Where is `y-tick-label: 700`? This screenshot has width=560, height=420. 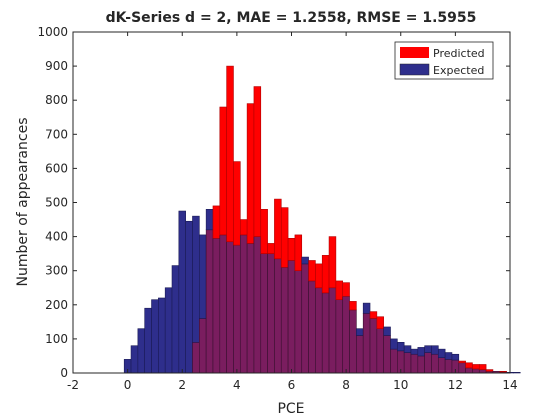 y-tick-label: 700 is located at coordinates (56, 134).